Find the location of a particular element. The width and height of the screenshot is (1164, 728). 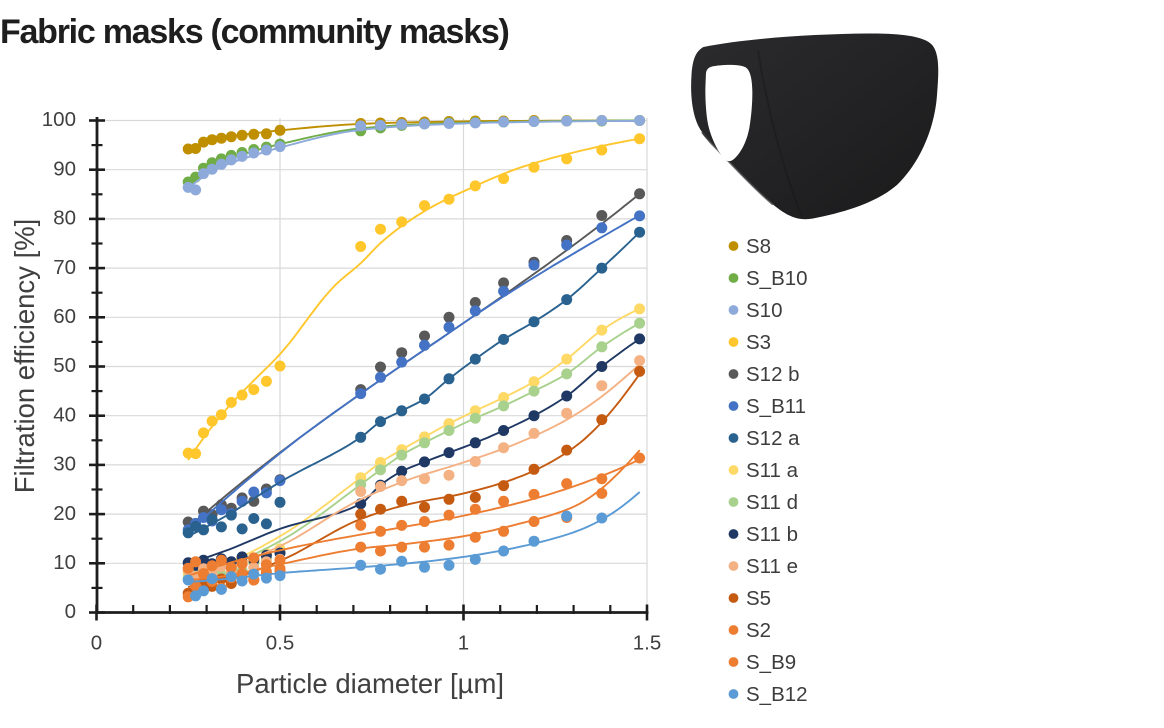

svg-text: 0.5 is located at coordinates (280, 643).